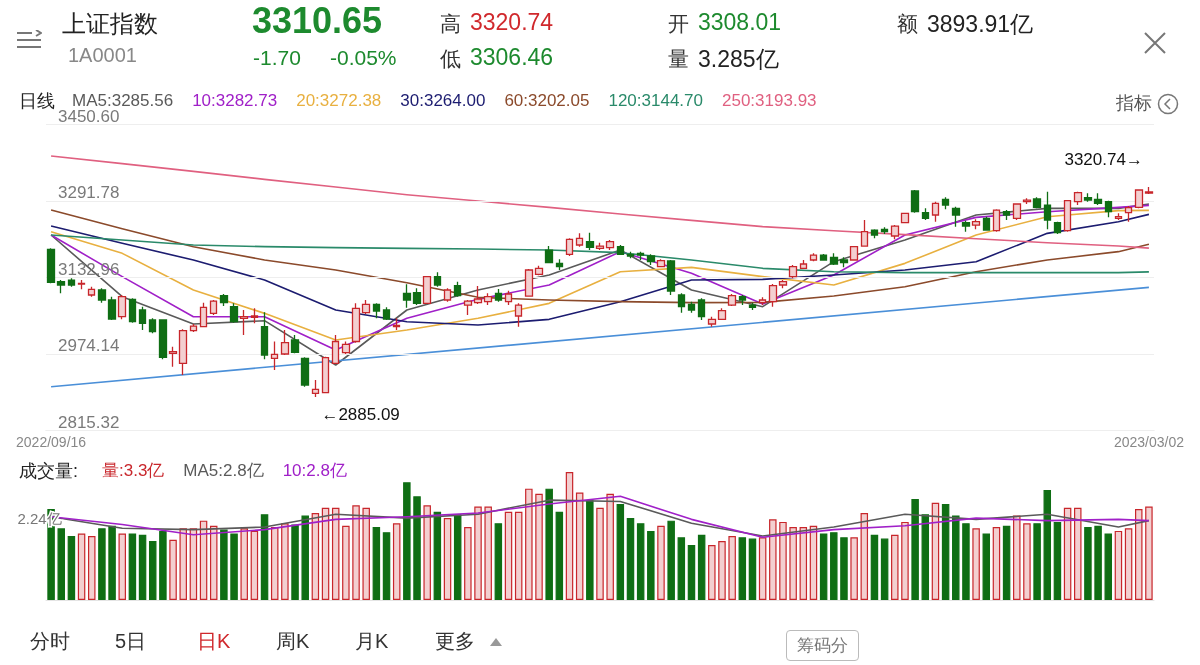  Describe the element at coordinates (37, 101) in the screenshot. I see `chart-title: 日线` at that location.